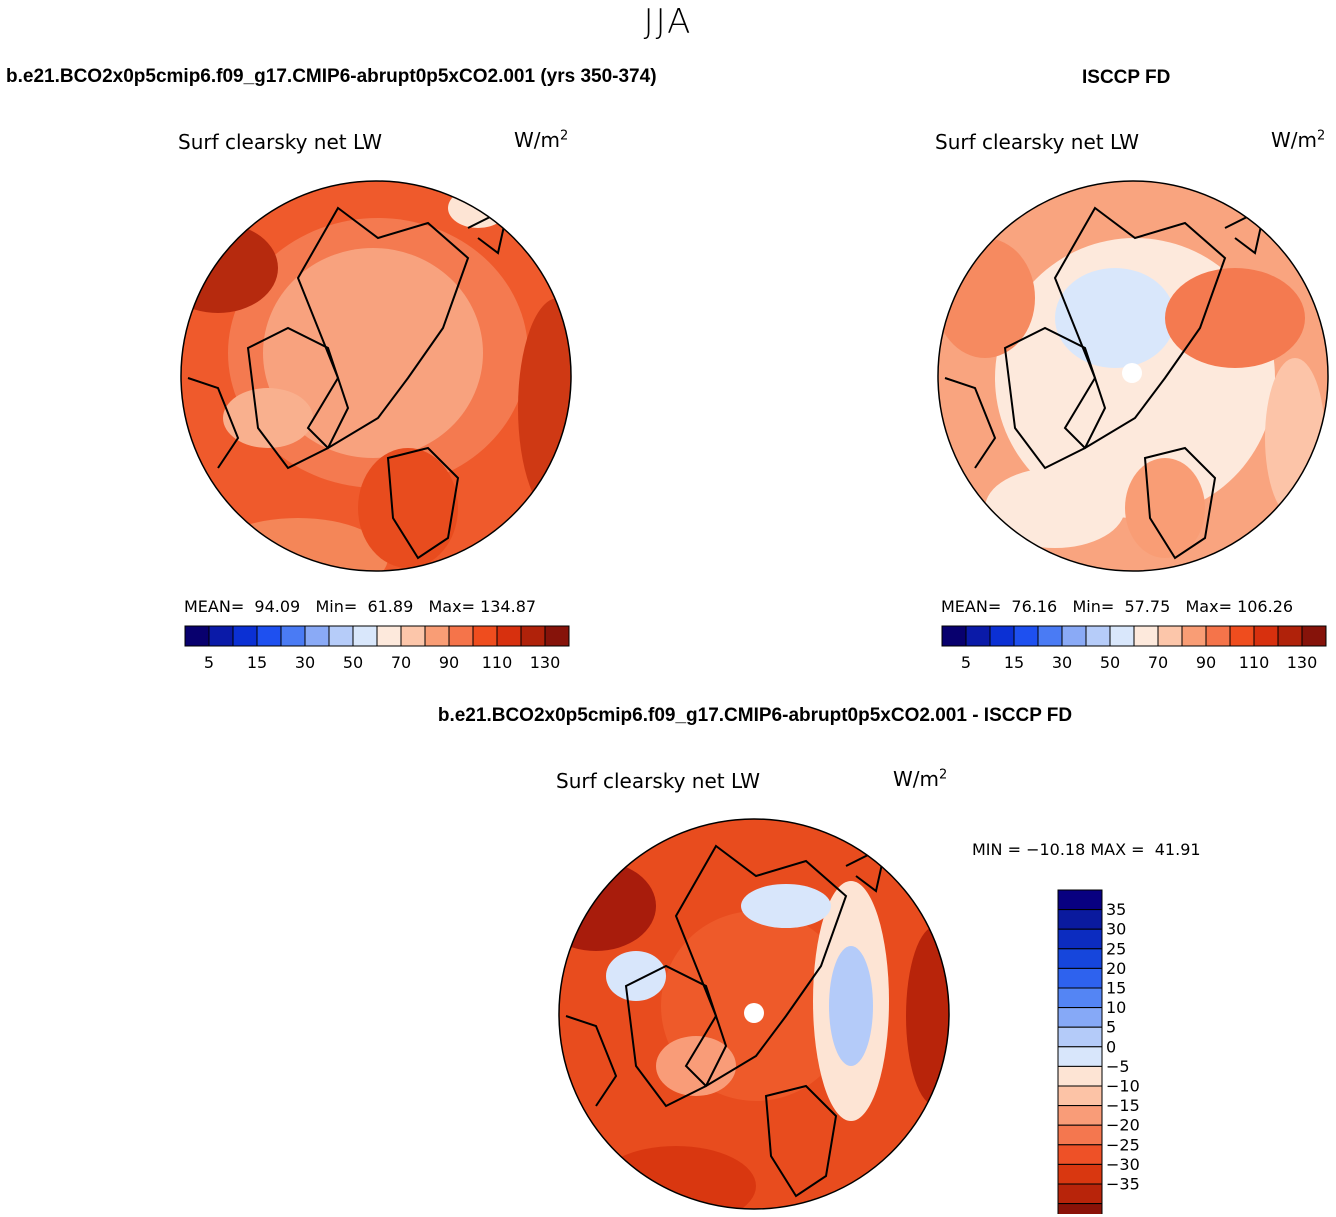 The image size is (1336, 1217). I want to click on diff-polar-map, so click(754, 1014).